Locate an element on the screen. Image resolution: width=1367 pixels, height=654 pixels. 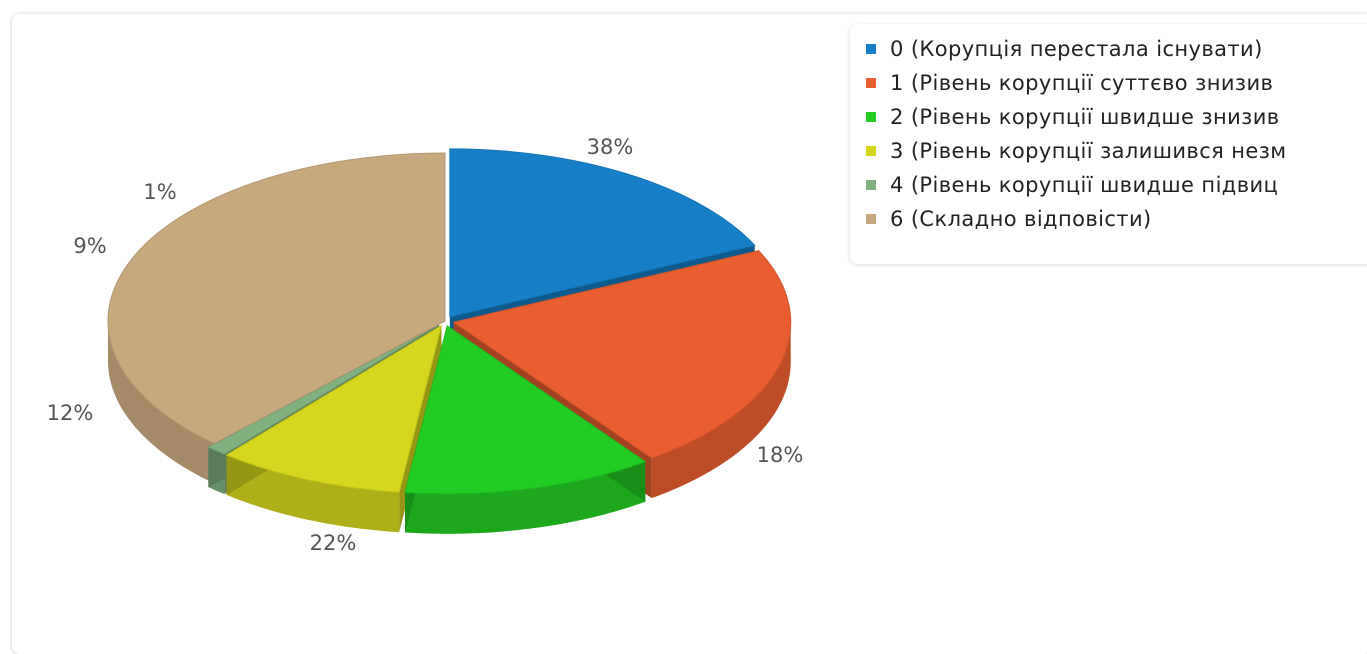
slice-label-3: 9% is located at coordinates (89, 246).